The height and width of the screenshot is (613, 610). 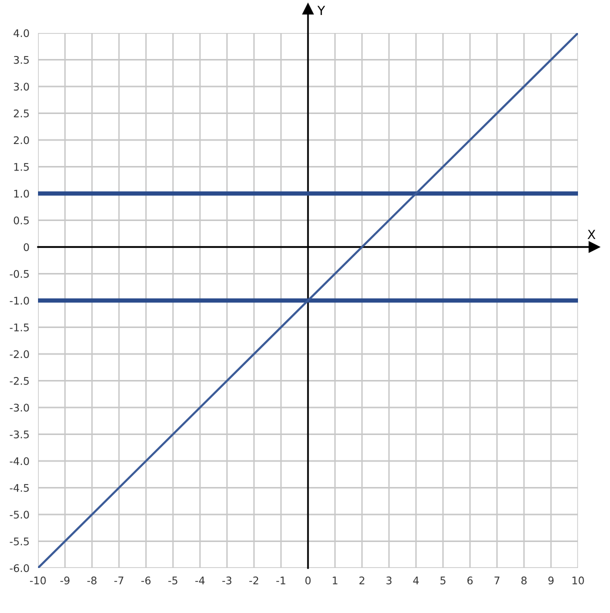 I want to click on y-tick-label: -4.0, so click(x=19, y=461).